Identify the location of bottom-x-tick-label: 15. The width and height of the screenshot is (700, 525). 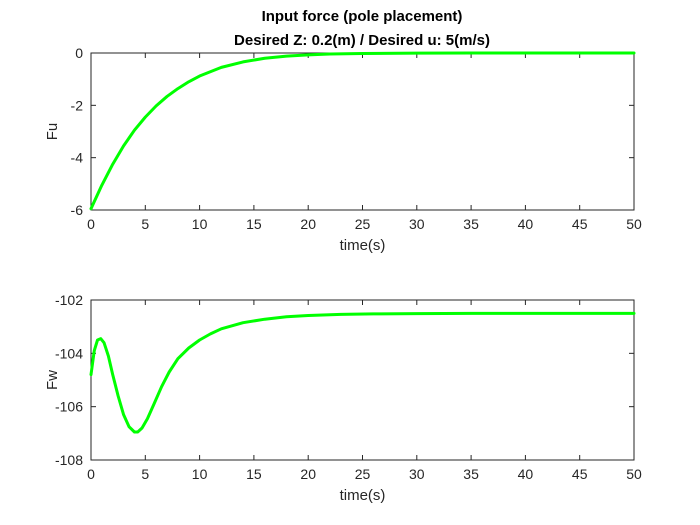
(254, 474).